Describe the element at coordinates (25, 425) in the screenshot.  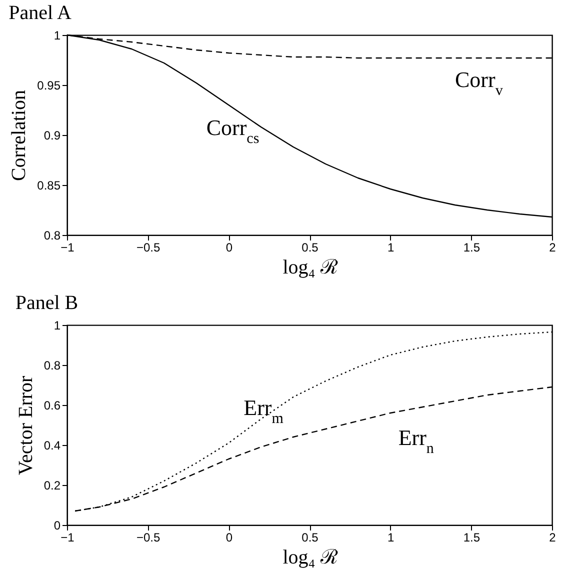
I see `y-axis-title: Vector Error` at that location.